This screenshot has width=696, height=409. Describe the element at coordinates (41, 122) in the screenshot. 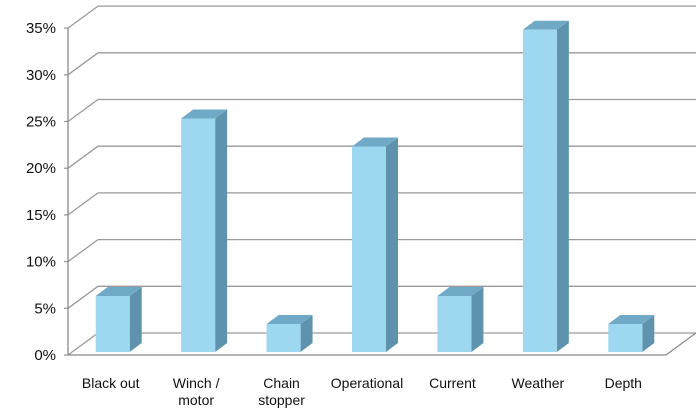

I see `y-tick-label: 25%` at that location.